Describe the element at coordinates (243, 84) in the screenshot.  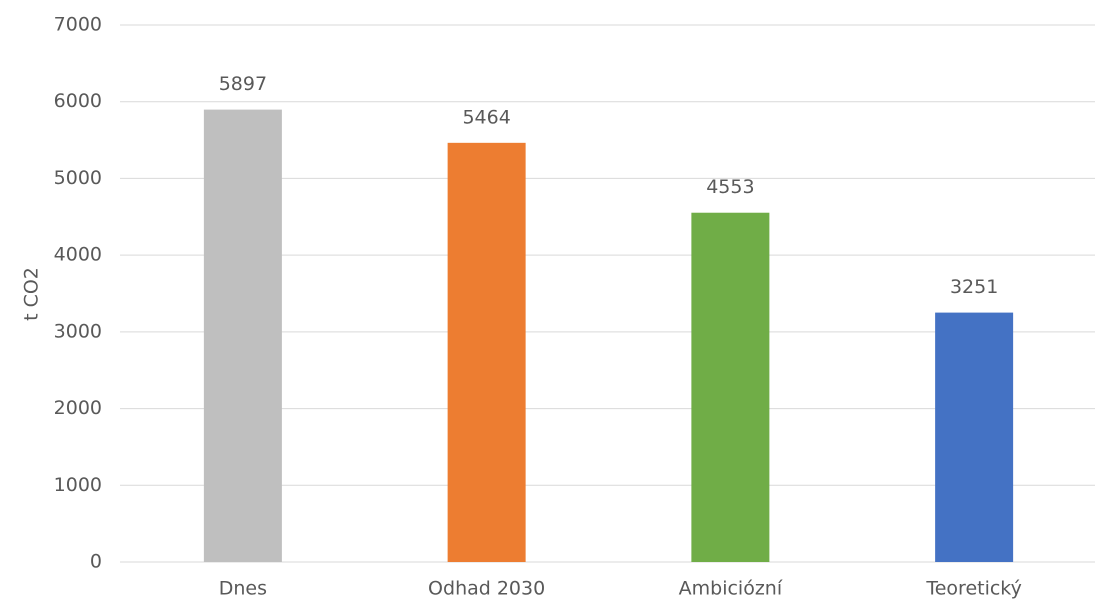
I see `value-label: 5897` at that location.